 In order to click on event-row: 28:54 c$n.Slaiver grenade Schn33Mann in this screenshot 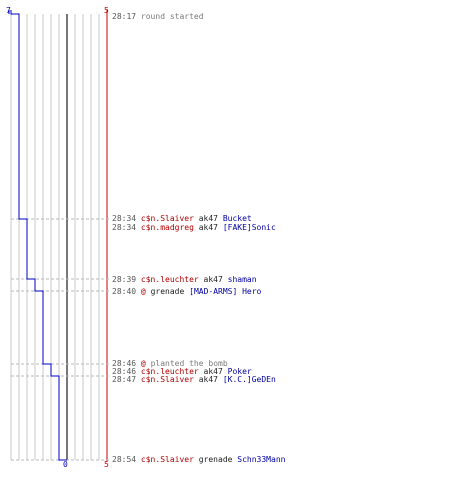, I will do `click(198, 459)`.